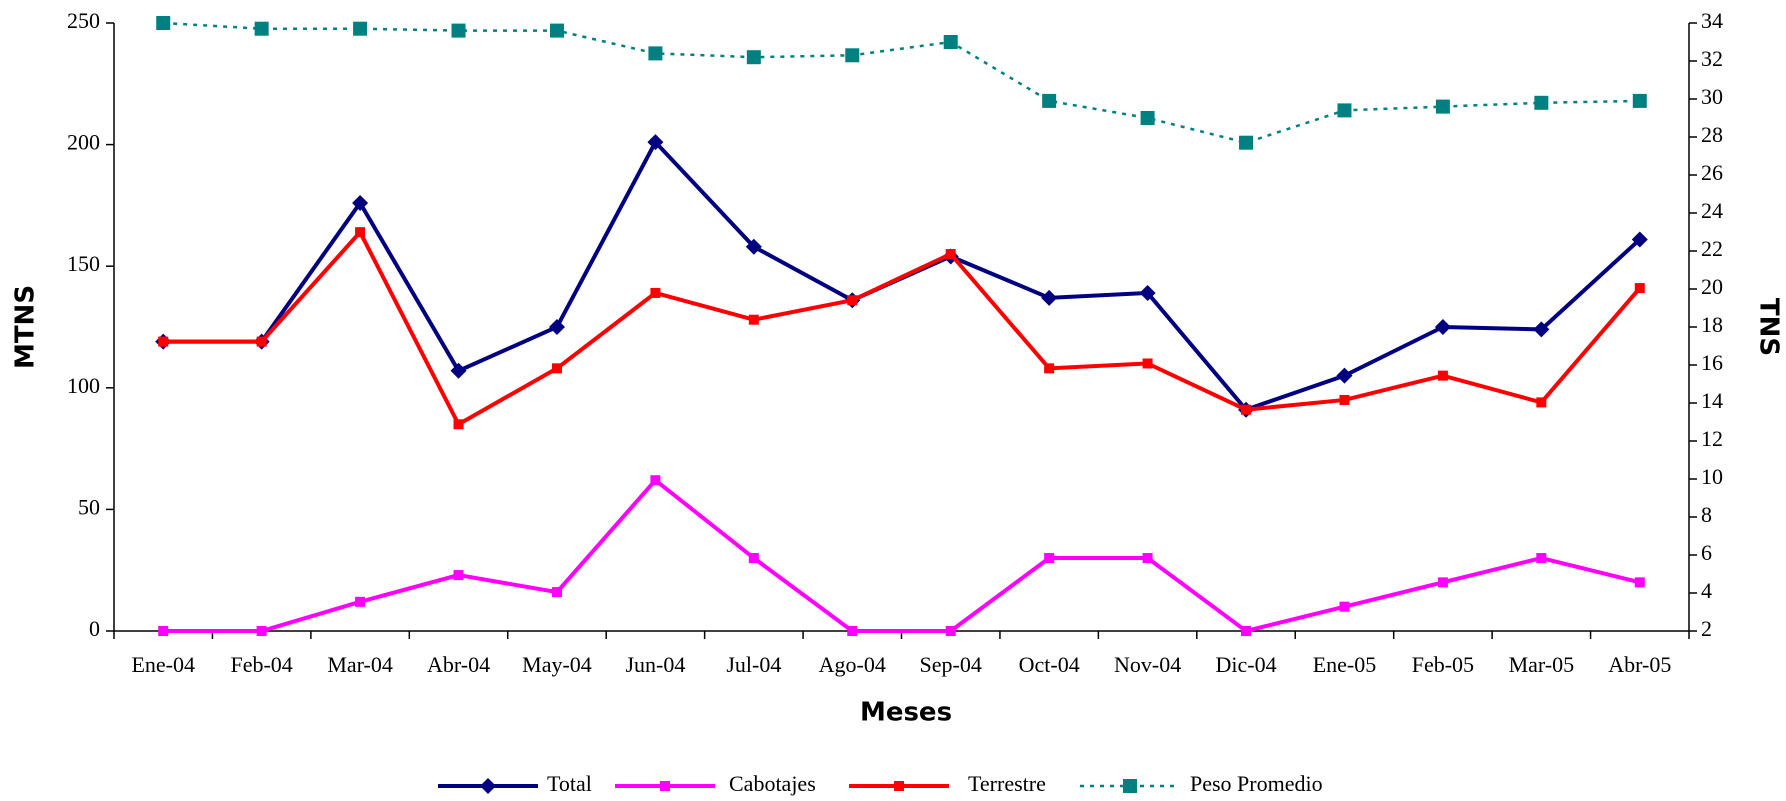 The image size is (1786, 801). What do you see at coordinates (261, 664) in the screenshot?
I see `x-tick-label: Feb-04` at bounding box center [261, 664].